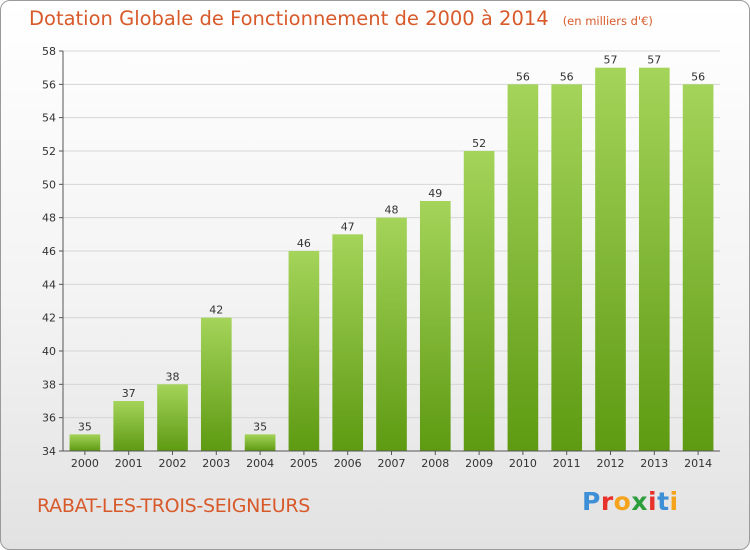 The width and height of the screenshot is (750, 550). What do you see at coordinates (523, 267) in the screenshot?
I see `bar-2010` at bounding box center [523, 267].